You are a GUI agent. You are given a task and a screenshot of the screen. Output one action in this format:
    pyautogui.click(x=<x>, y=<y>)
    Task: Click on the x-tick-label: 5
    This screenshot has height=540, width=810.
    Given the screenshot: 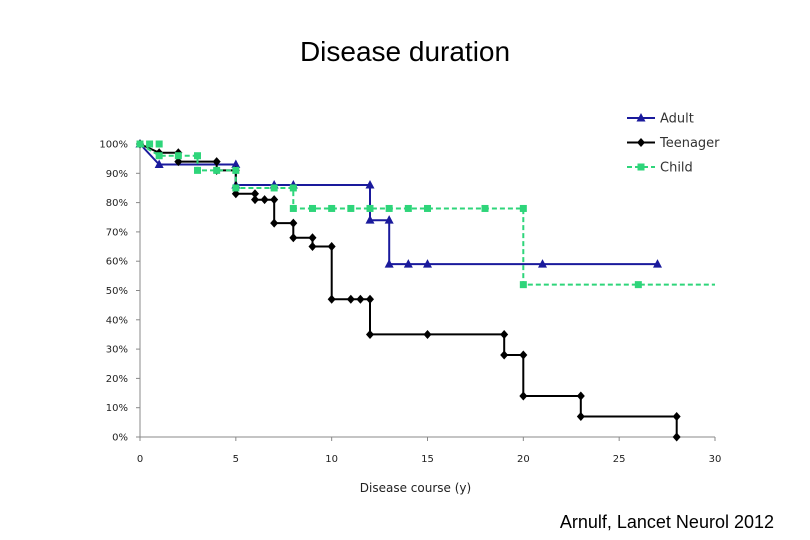 What is the action you would take?
    pyautogui.click(x=236, y=459)
    